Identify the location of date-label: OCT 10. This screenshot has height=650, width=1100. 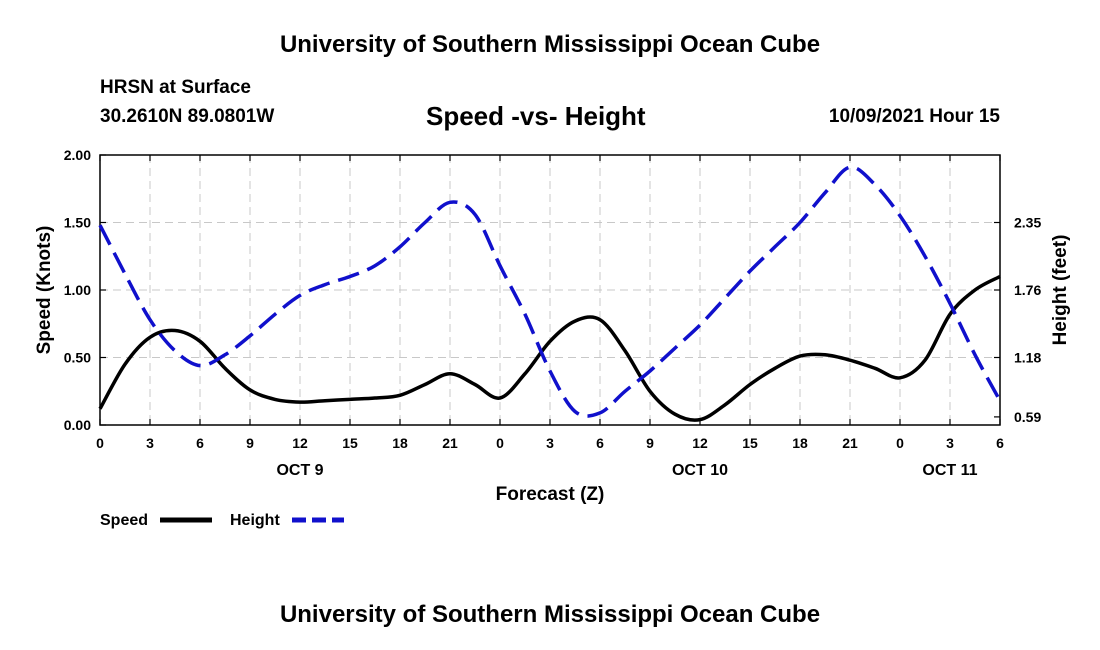
(700, 470).